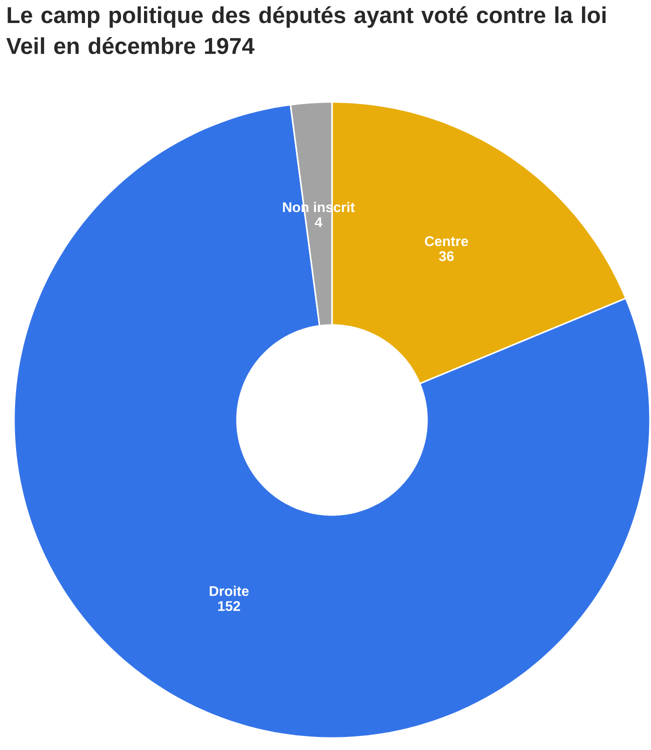 The image size is (651, 750). Describe the element at coordinates (446, 256) in the screenshot. I see `data-label: 36` at that location.